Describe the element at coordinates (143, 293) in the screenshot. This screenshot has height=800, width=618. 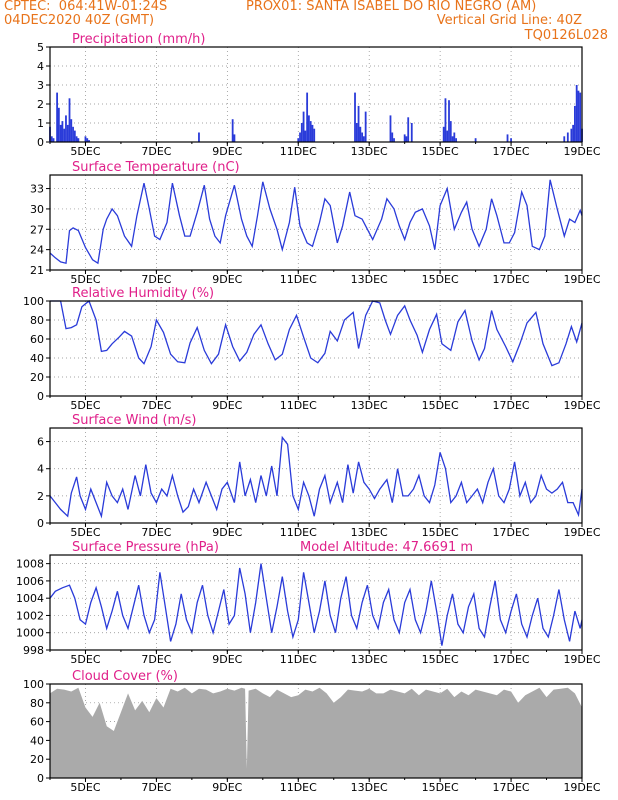
I see `panel-title: Relative Humidity (%)` at that location.